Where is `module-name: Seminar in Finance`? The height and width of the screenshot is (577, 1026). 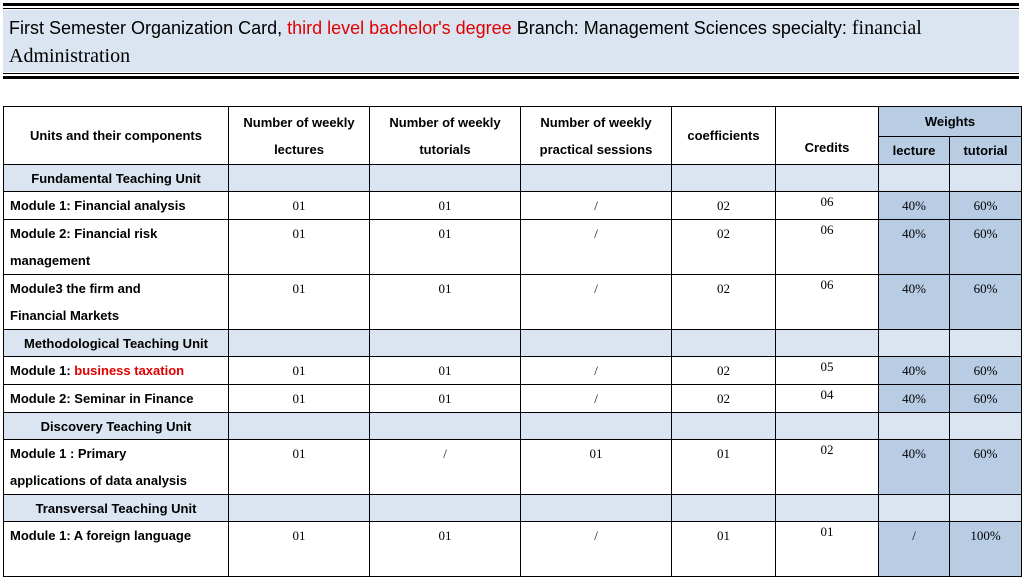
module-name: Seminar in Finance is located at coordinates (134, 398).